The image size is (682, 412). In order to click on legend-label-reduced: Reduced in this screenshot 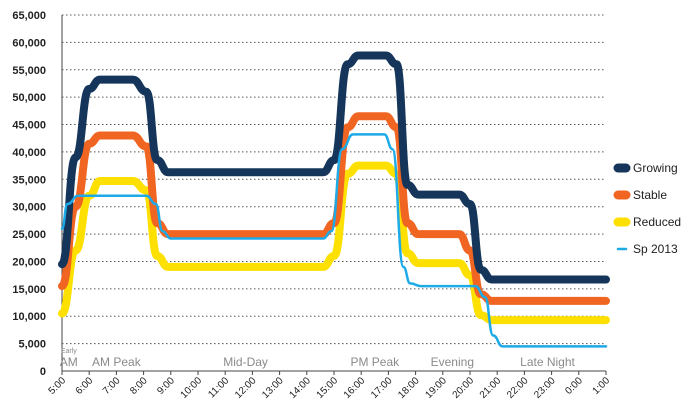, I will do `click(657, 222)`.